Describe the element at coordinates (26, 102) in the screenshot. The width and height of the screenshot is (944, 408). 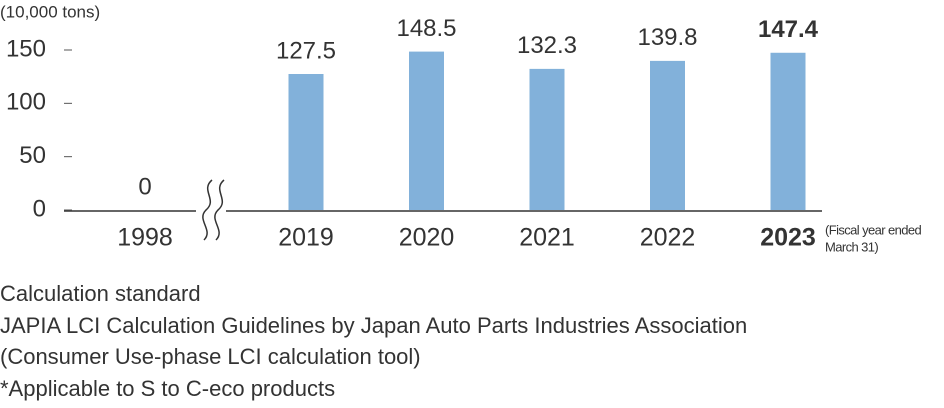
I see `y-tick-label: 100` at that location.